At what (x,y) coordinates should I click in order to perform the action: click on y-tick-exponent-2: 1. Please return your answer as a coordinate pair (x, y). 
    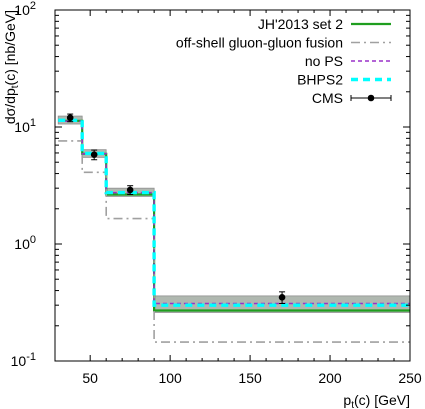
    Looking at the image, I should click on (33, 123).